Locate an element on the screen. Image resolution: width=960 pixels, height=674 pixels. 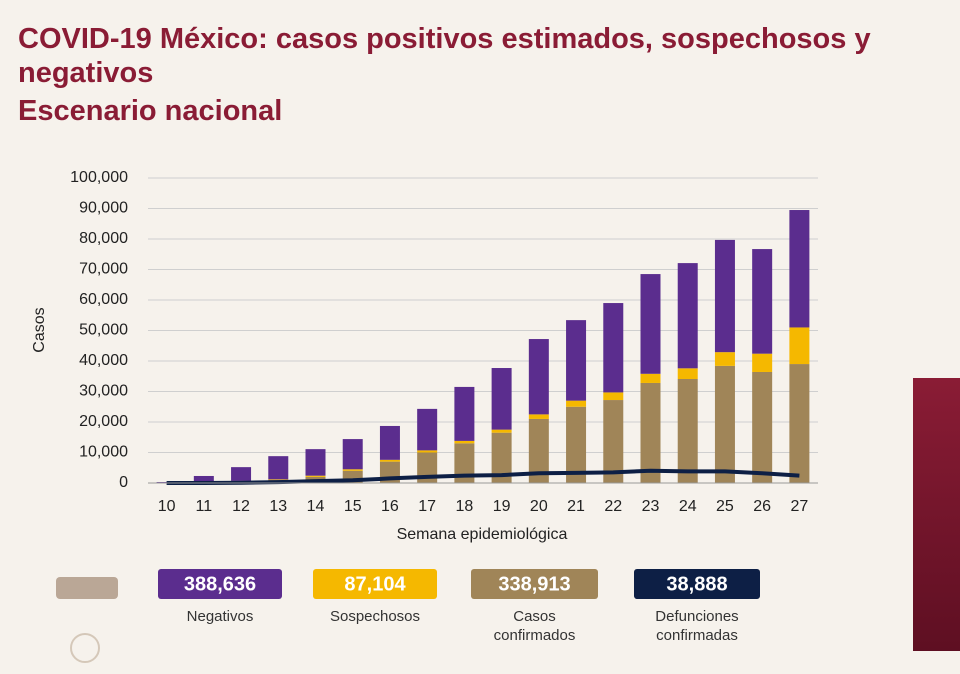
x-tick-label: 27 is located at coordinates (799, 506).